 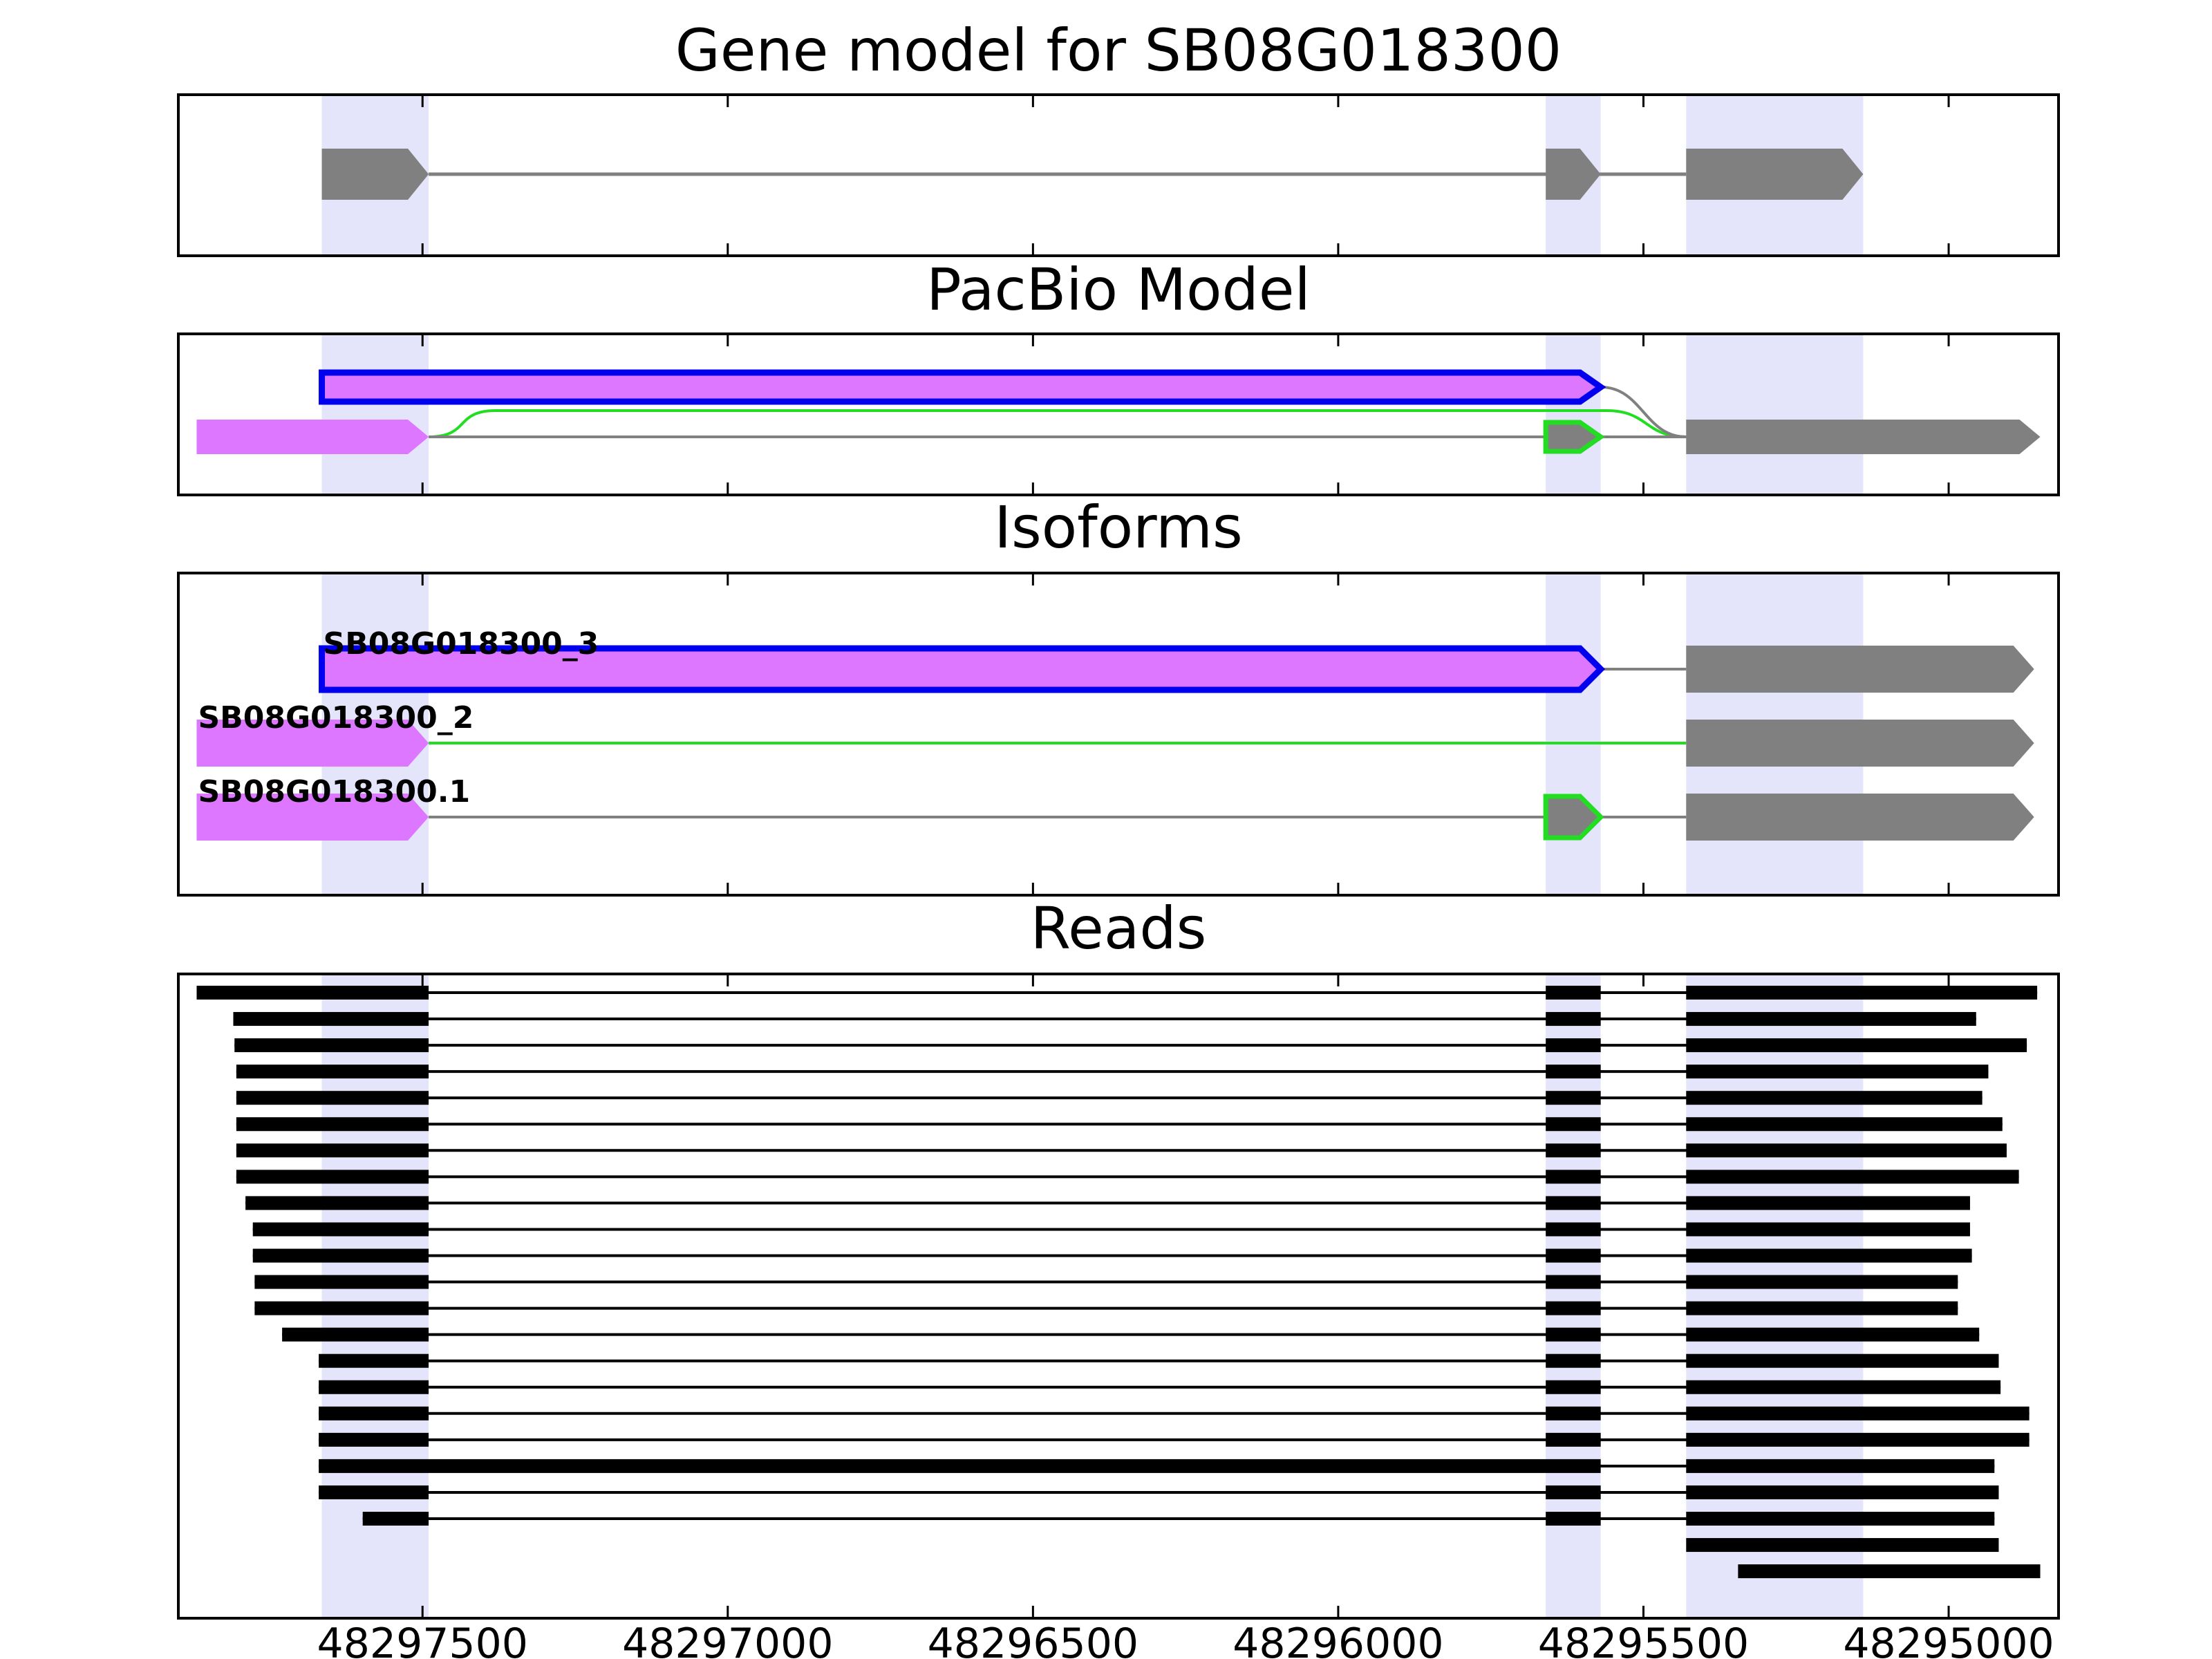 What do you see at coordinates (1643, 1639) in the screenshot?
I see `x-tick-label-5: 48295500` at bounding box center [1643, 1639].